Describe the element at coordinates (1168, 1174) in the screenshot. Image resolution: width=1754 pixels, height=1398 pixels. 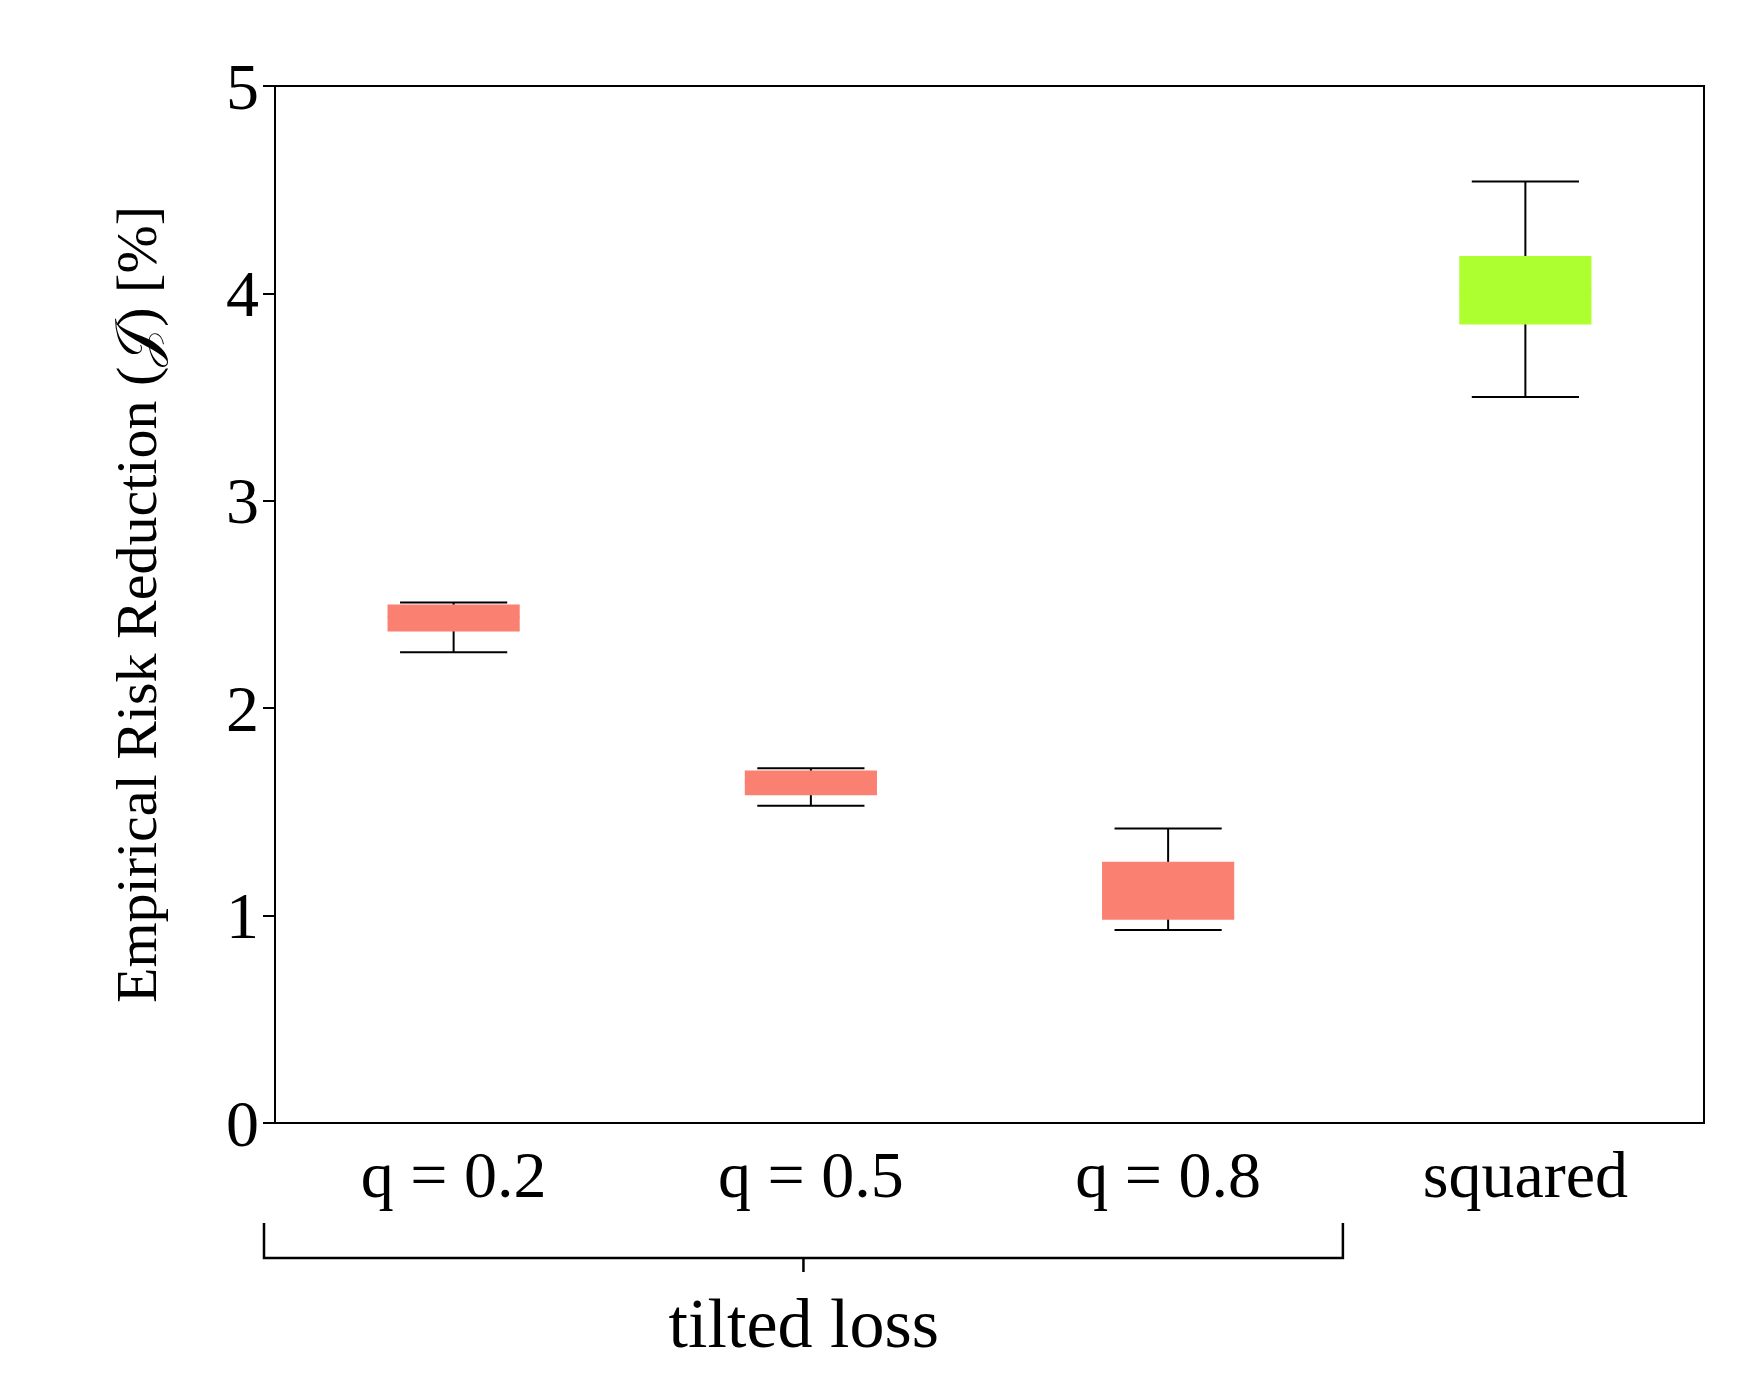
I see `x-tick-label: q = 0.8` at that location.